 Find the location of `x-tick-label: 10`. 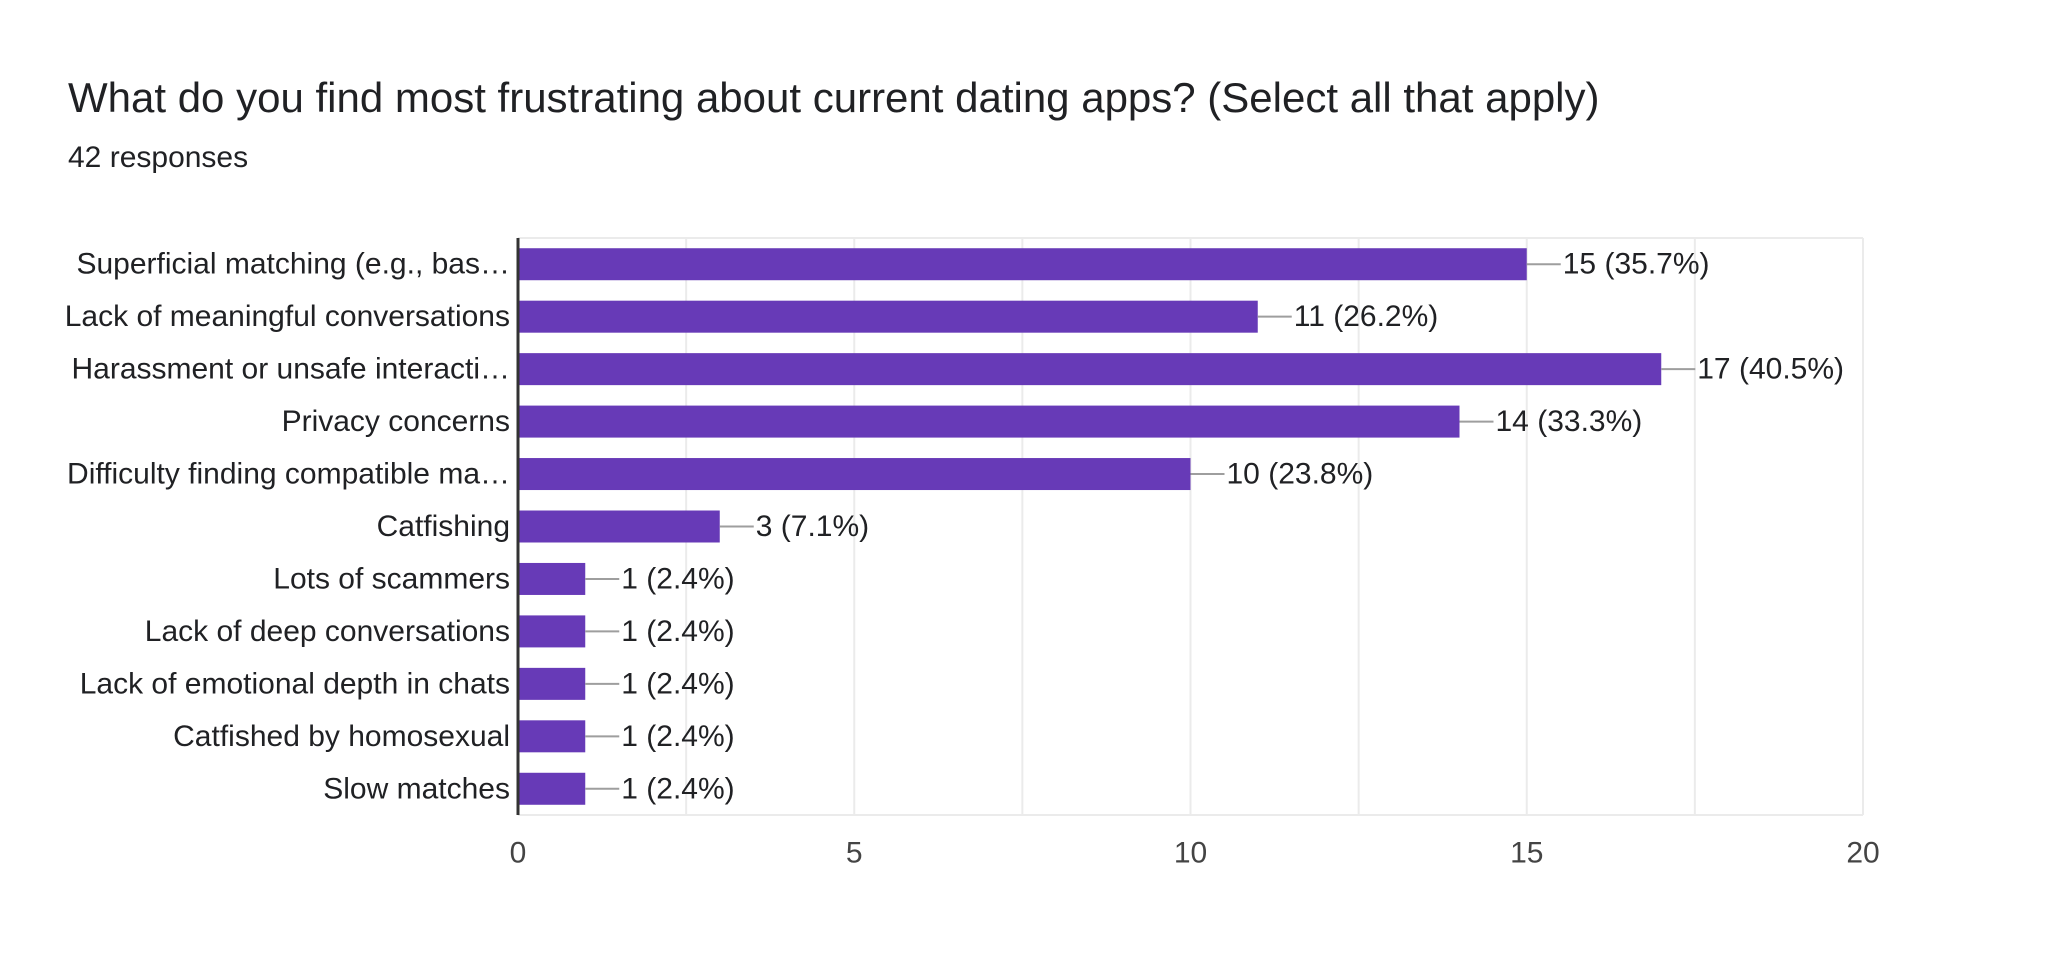

x-tick-label: 10 is located at coordinates (1190, 853).